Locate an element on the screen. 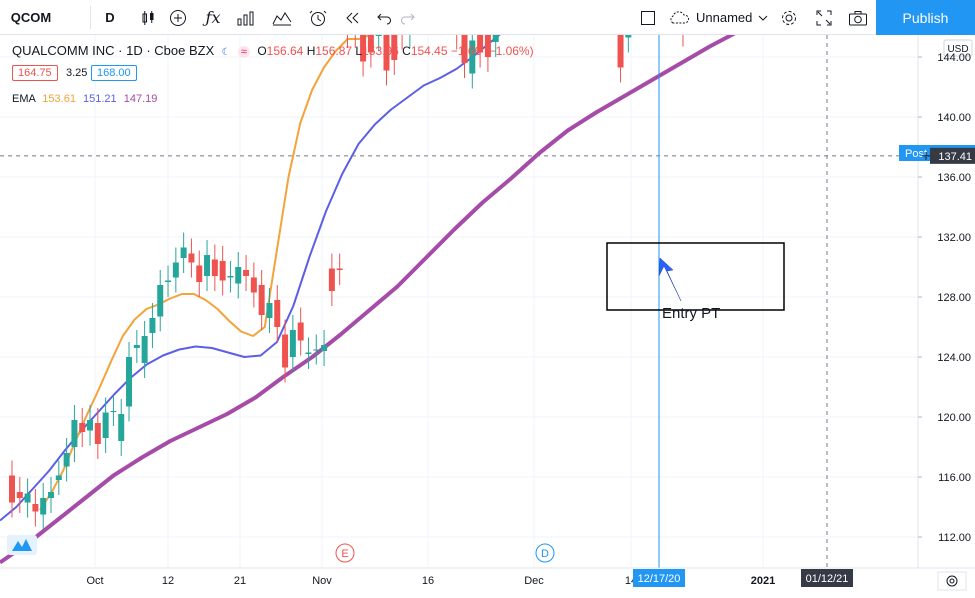 This screenshot has width=975, height=598. alert-icon is located at coordinates (318, 17).